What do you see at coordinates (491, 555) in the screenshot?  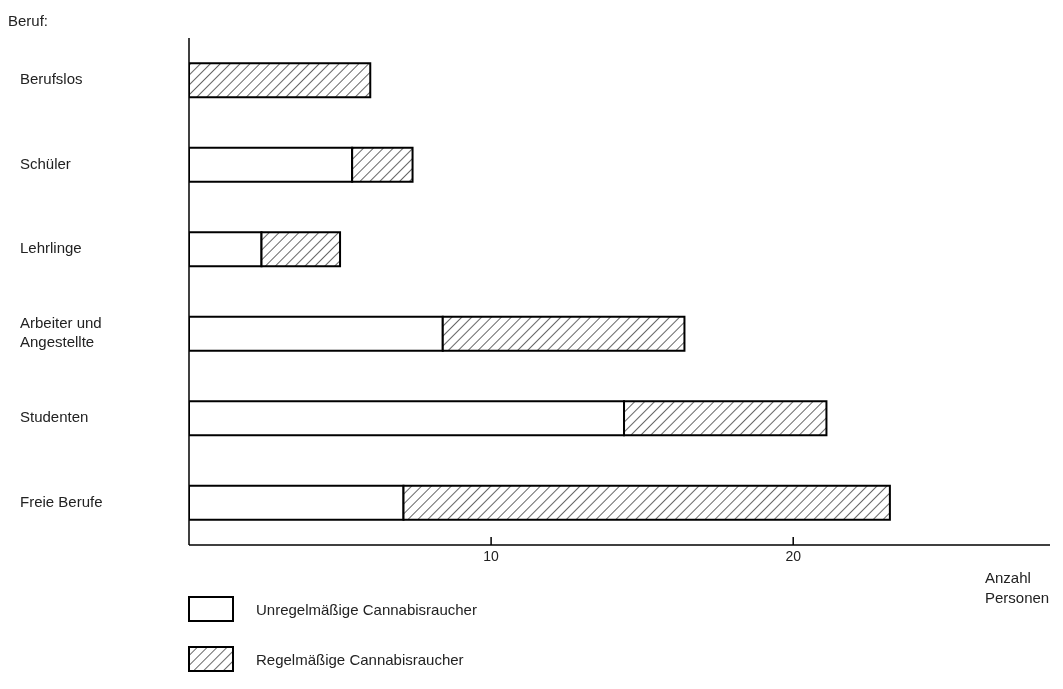 I see `x-tick-label: 10` at bounding box center [491, 555].